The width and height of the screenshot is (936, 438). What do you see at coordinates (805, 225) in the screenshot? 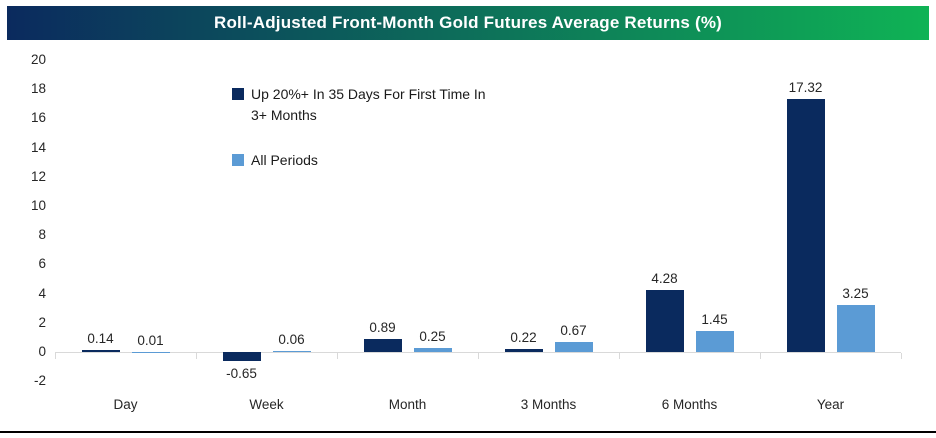
I see `bar-series1-year` at bounding box center [805, 225].